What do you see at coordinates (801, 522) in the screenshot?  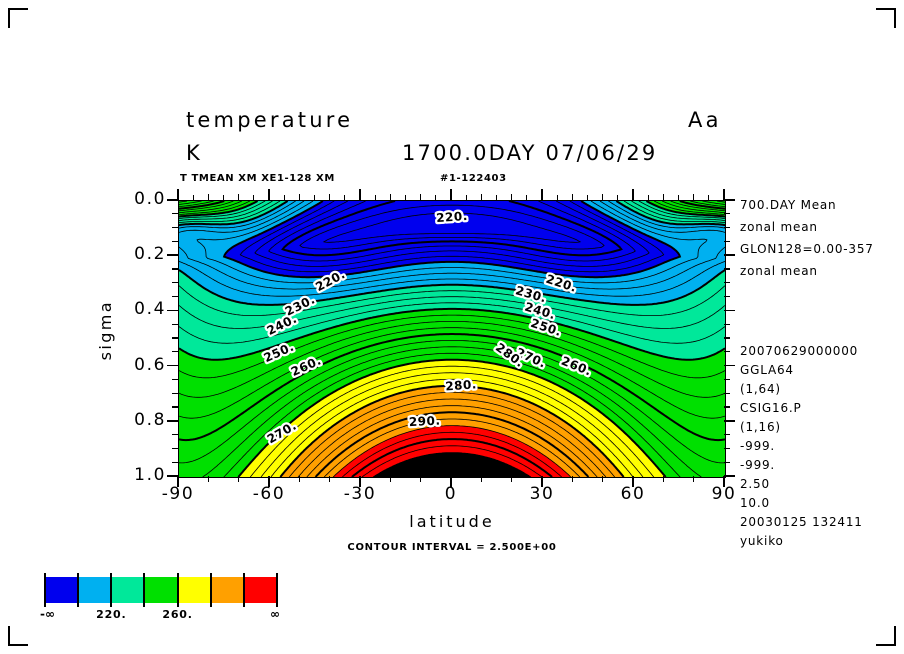 I see `side-meta-line: 20030125 132411` at bounding box center [801, 522].